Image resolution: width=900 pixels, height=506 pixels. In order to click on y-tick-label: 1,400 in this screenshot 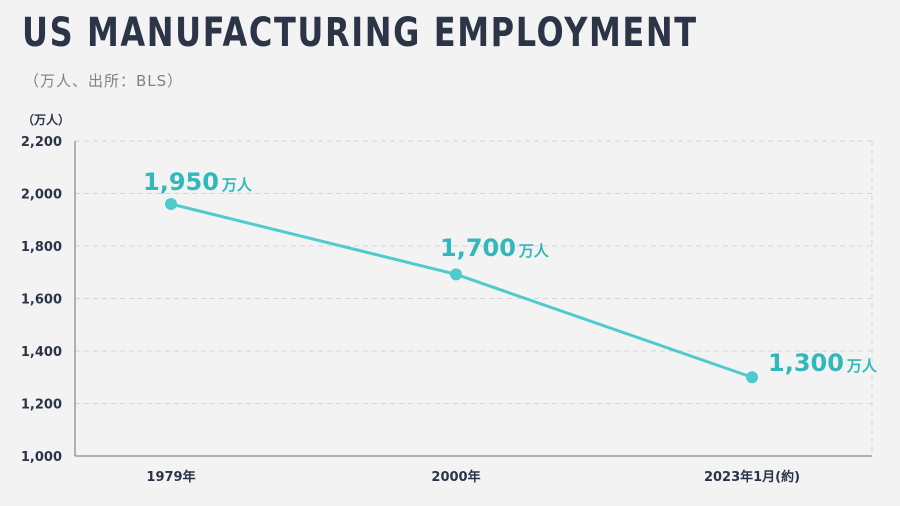, I will do `click(41, 352)`.